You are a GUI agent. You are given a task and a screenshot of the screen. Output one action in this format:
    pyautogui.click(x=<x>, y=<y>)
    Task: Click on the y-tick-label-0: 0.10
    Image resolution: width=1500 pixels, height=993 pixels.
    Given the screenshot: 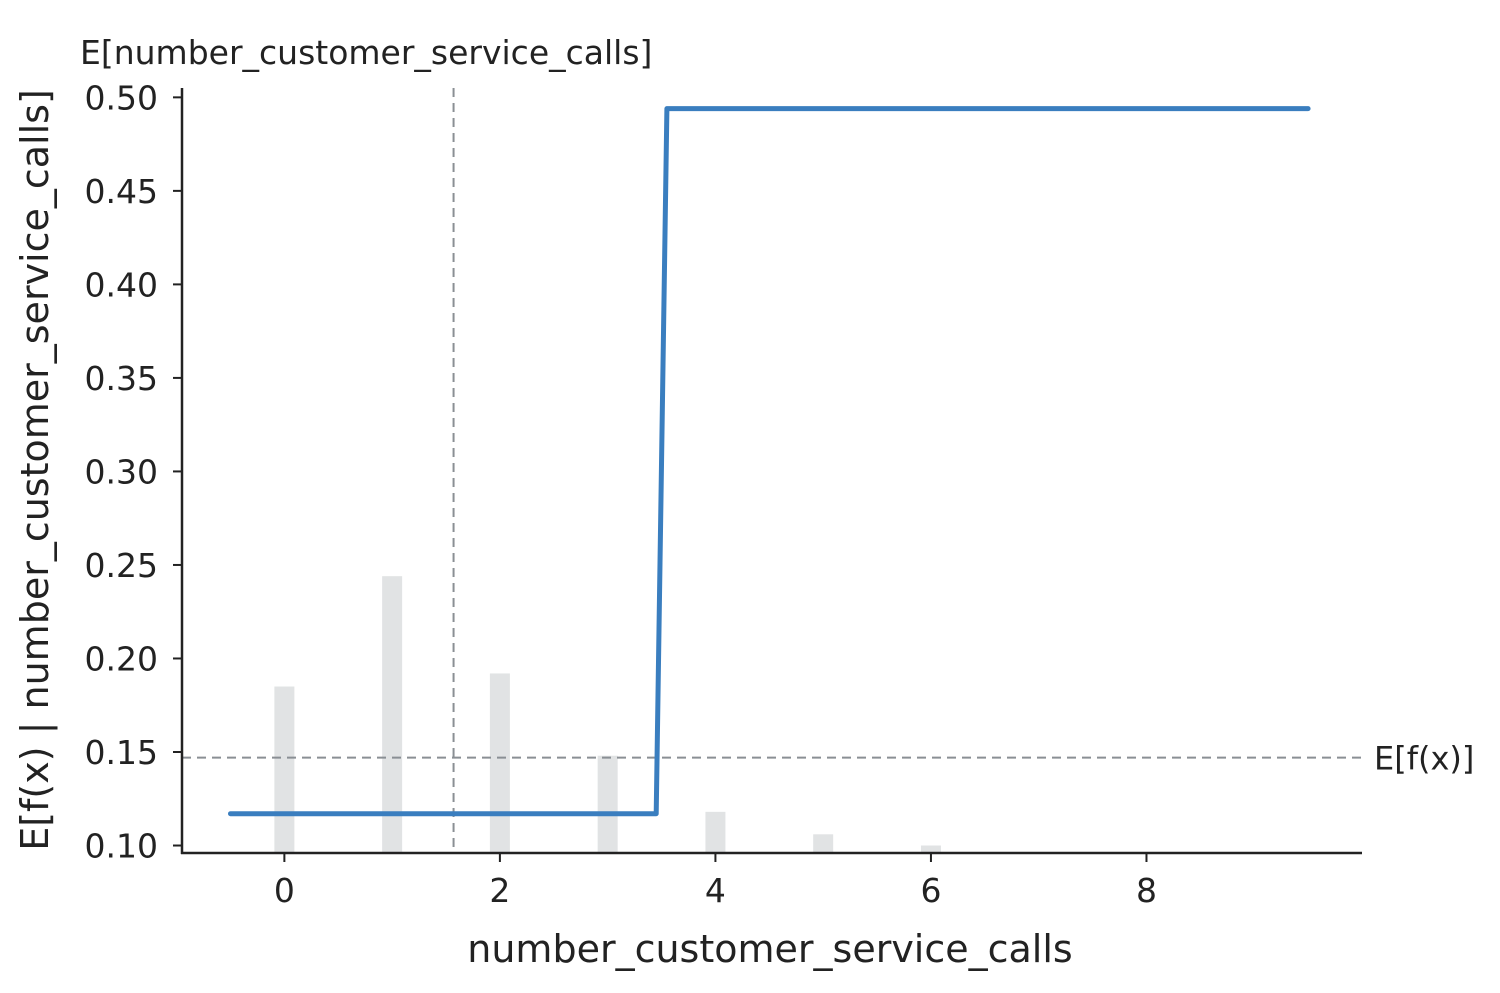 What is the action you would take?
    pyautogui.click(x=121, y=846)
    